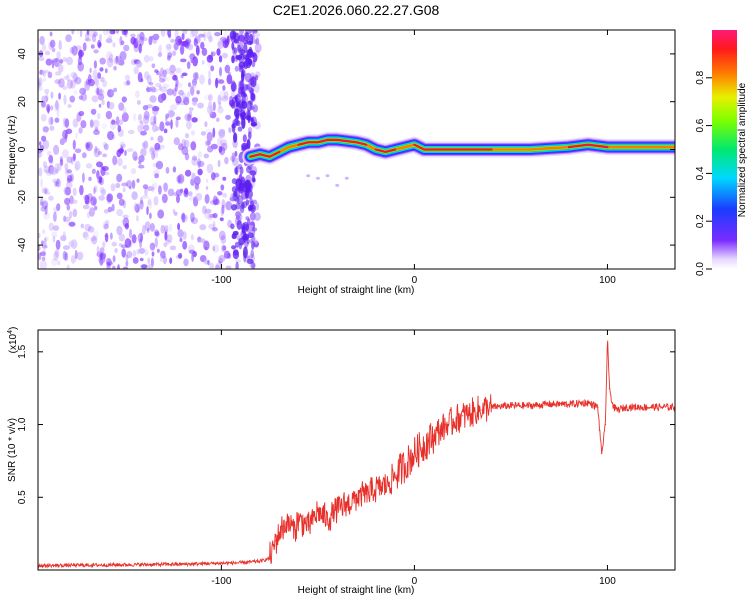 The width and height of the screenshot is (750, 600). I want to click on snr-xtick-label: -100, so click(221, 581).